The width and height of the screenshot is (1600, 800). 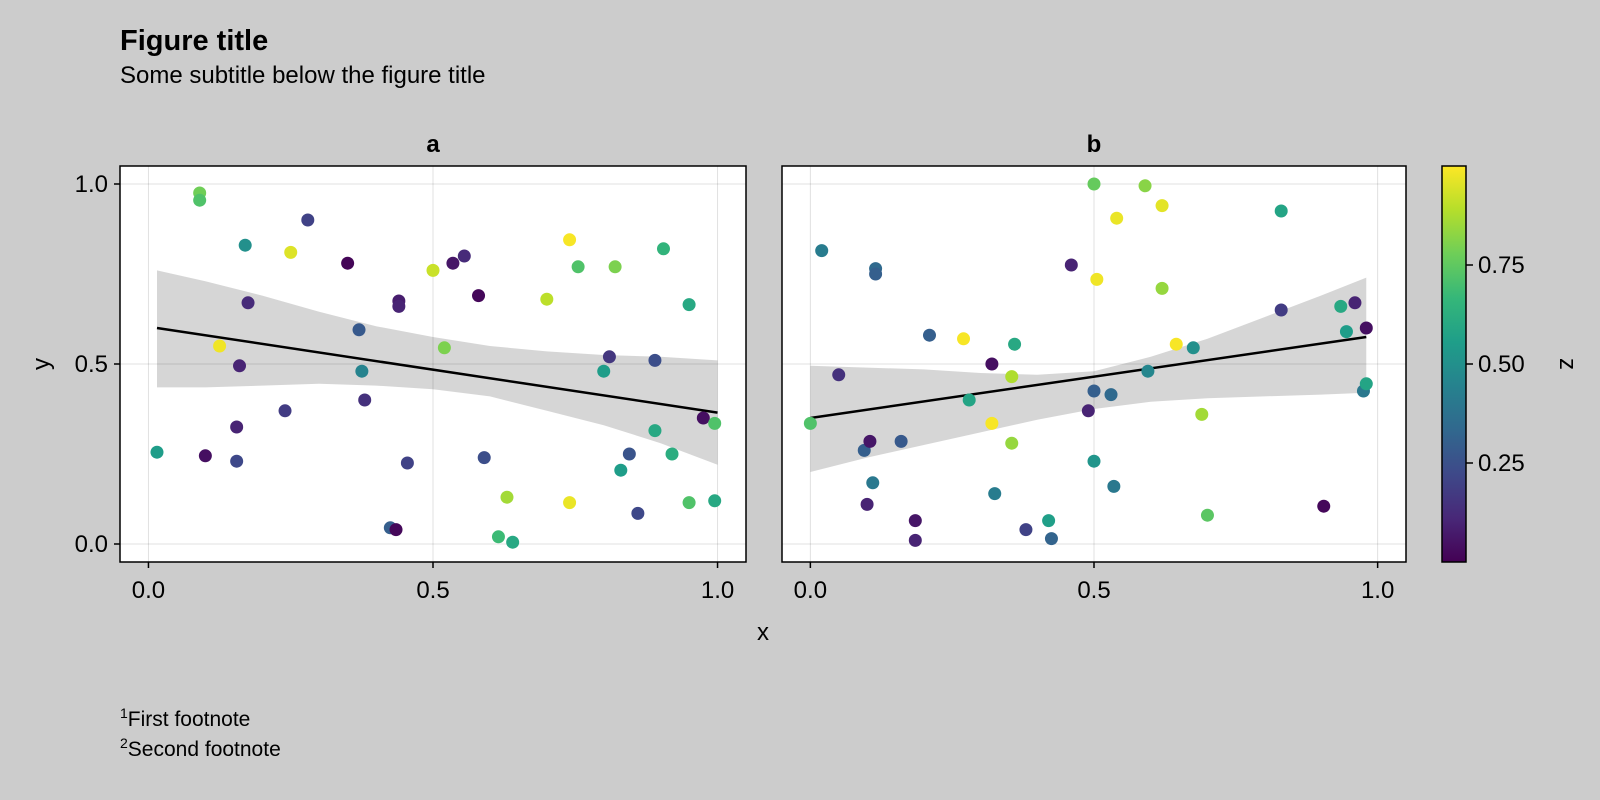 I want to click on y-tick-label: 1.0, so click(x=91, y=184).